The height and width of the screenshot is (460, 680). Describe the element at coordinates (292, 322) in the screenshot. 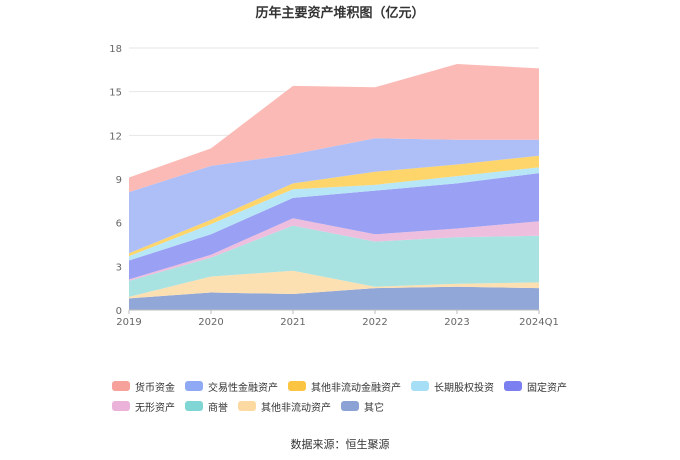

I see `x-tick-label: 2021` at that location.